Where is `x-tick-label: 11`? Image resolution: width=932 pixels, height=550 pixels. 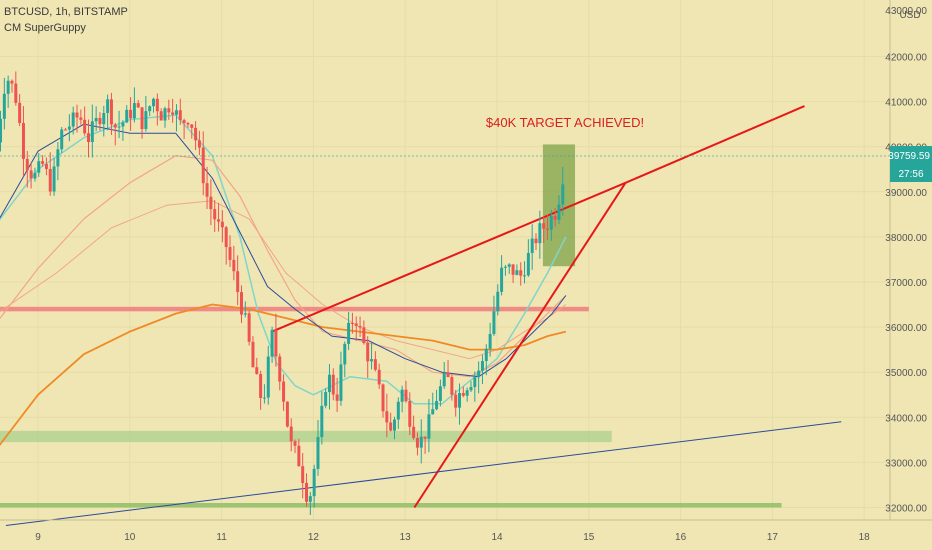 x-tick-label: 11 is located at coordinates (221, 537).